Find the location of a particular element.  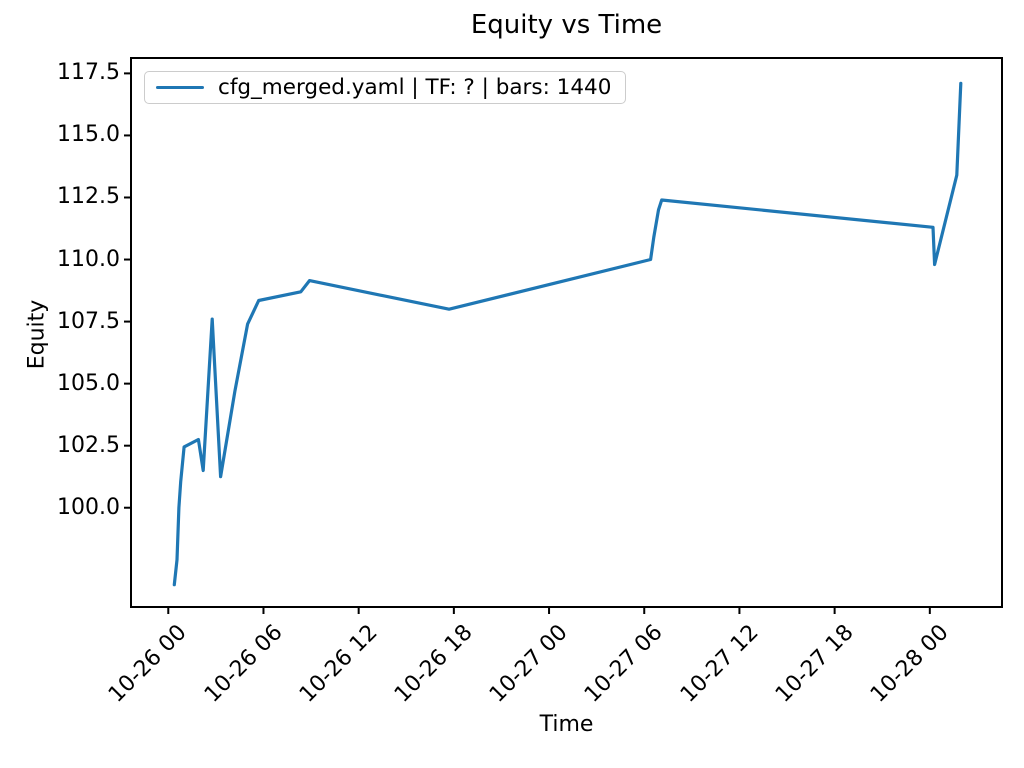

legend-box: cfg_merged.yaml | TF: ? | bars: 1440 is located at coordinates (385, 87).